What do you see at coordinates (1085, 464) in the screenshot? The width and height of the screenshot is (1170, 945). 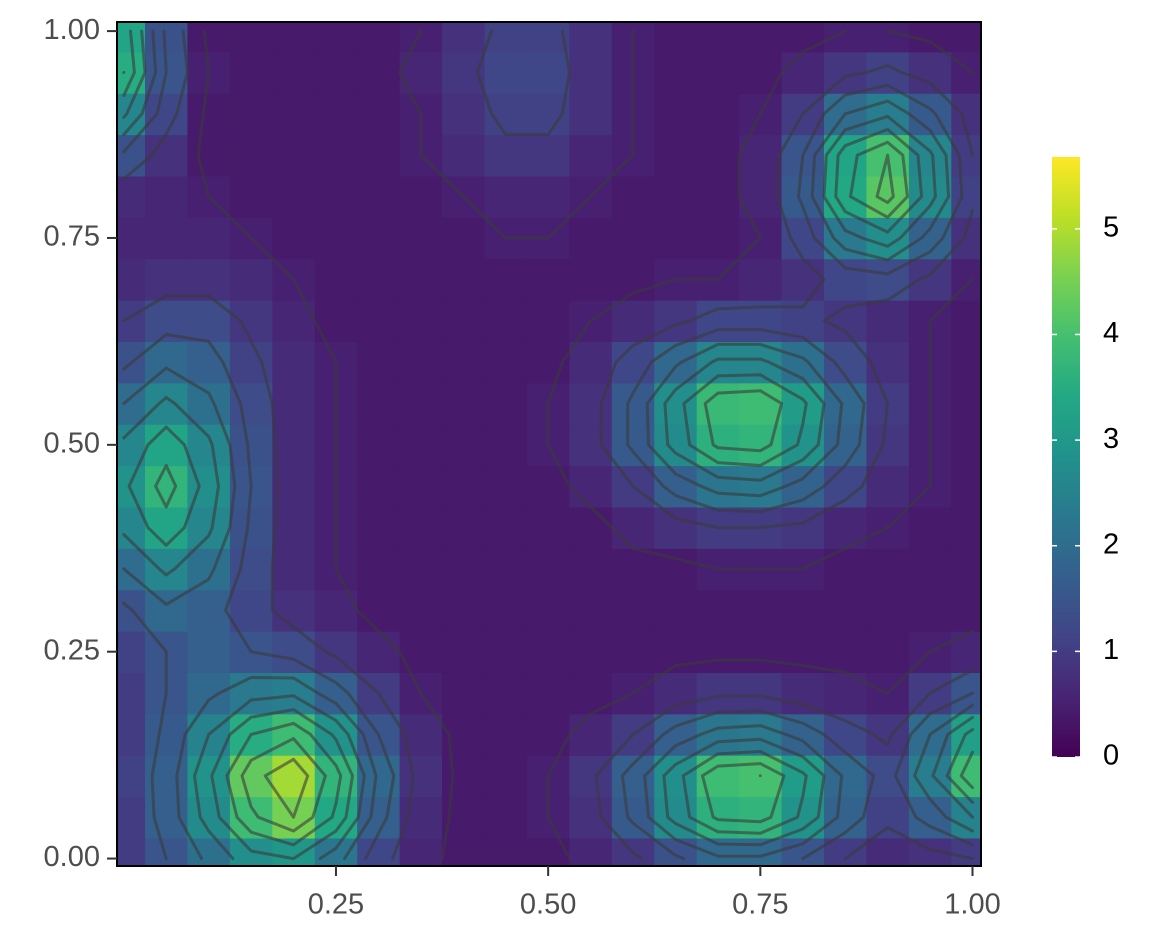 I see `colorbar: 0 1 2 3 4 5` at bounding box center [1085, 464].